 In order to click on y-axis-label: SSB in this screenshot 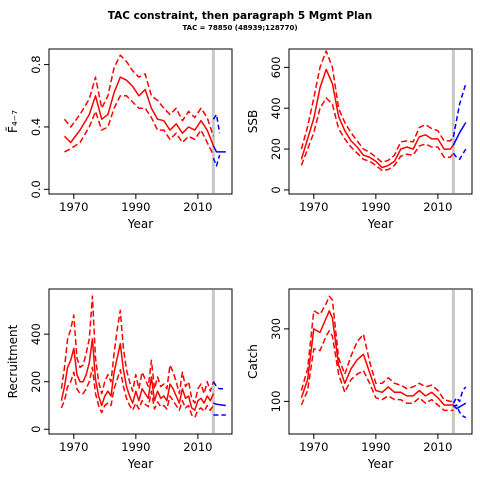, I will do `click(253, 121)`.